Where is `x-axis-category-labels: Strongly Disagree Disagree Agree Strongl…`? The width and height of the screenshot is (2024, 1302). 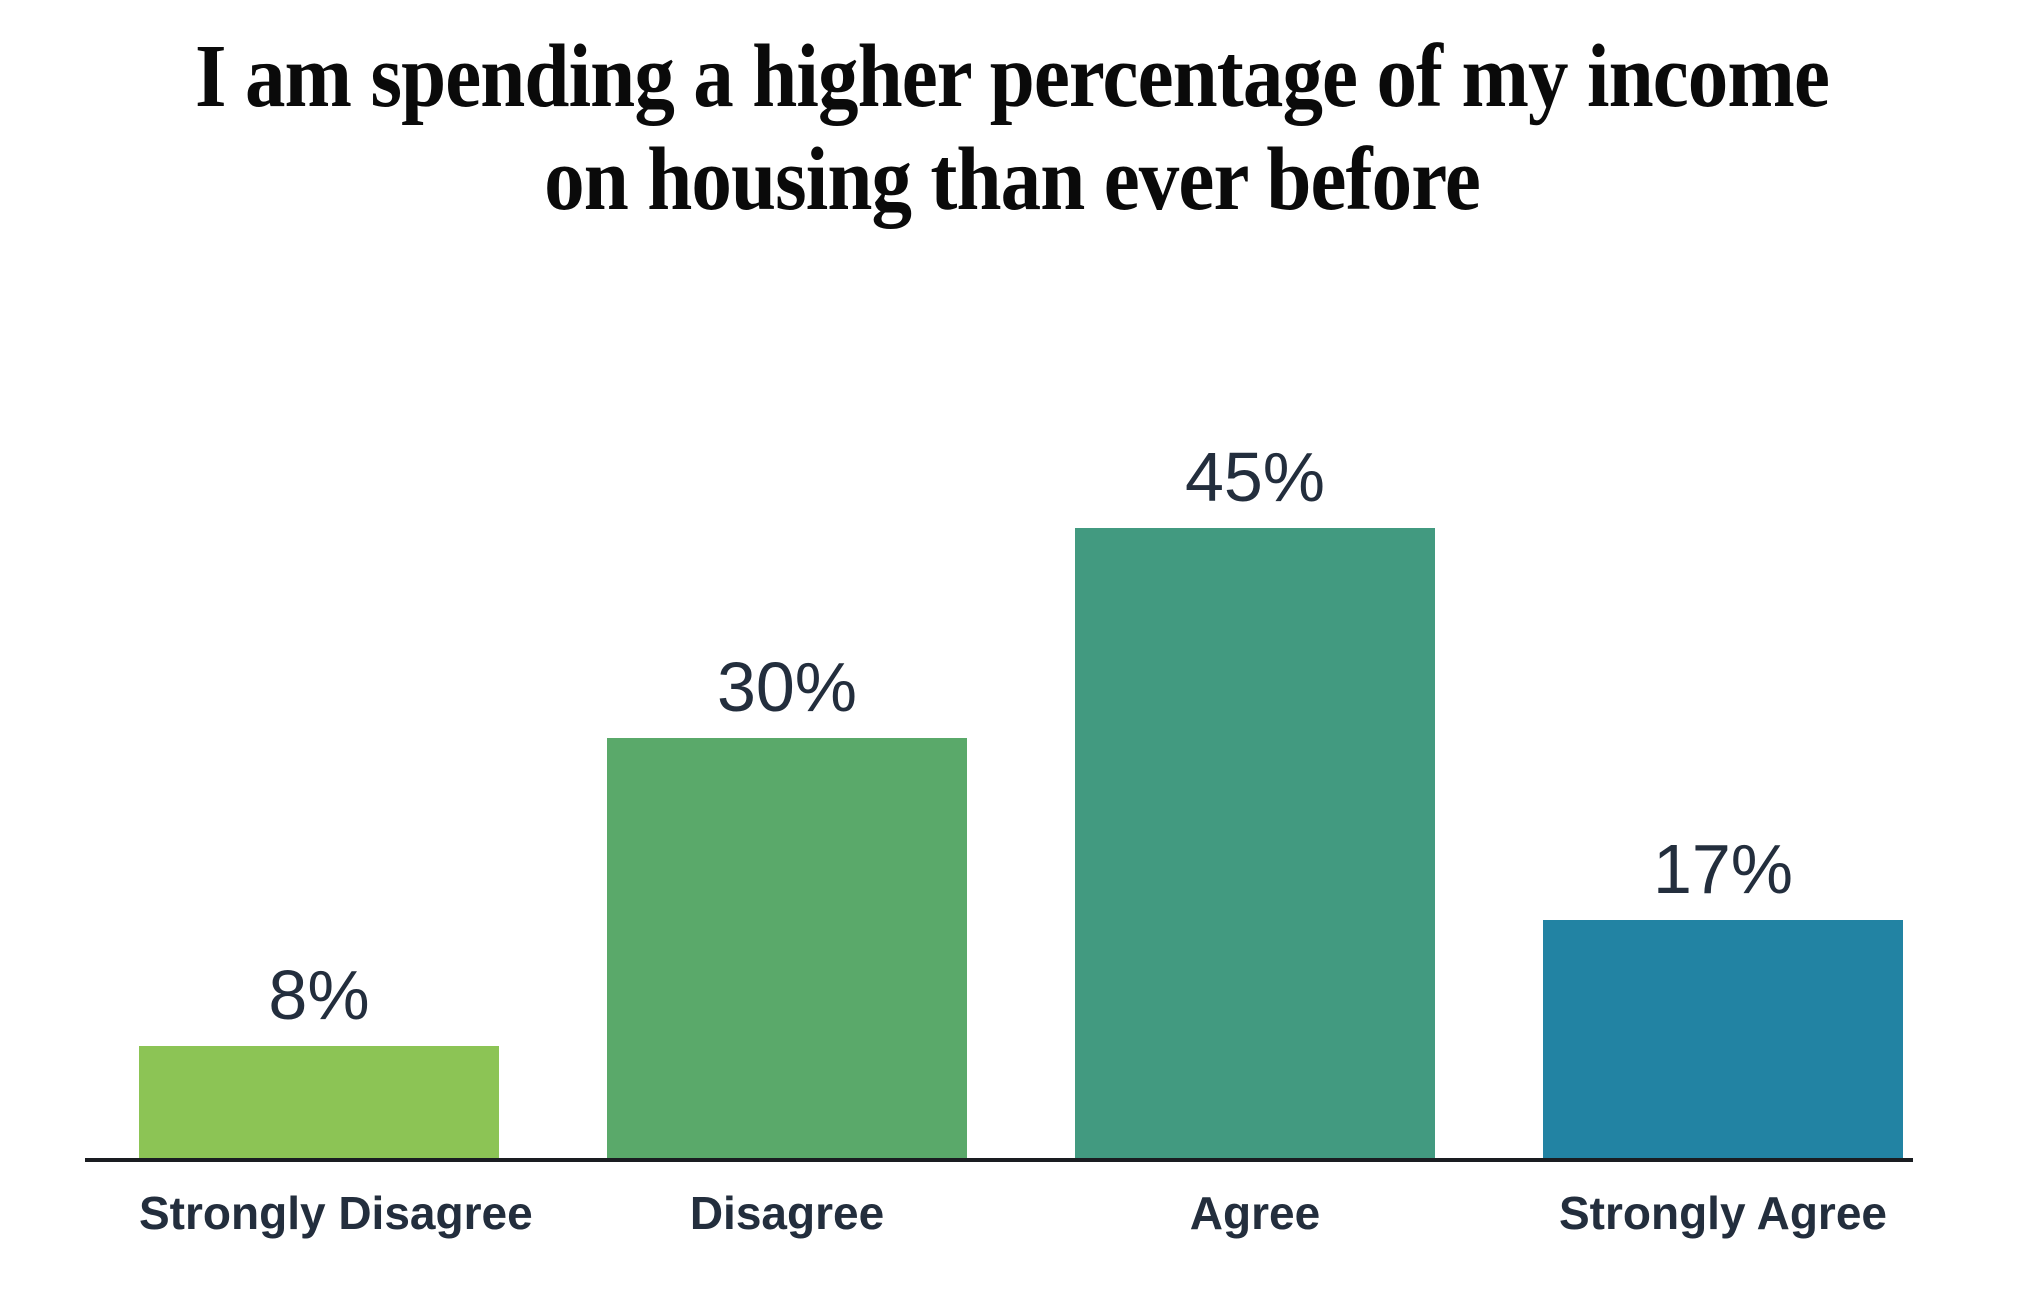
x-axis-category-labels: Strongly Disagree Disagree Agree Strongl… is located at coordinates (999, 1213).